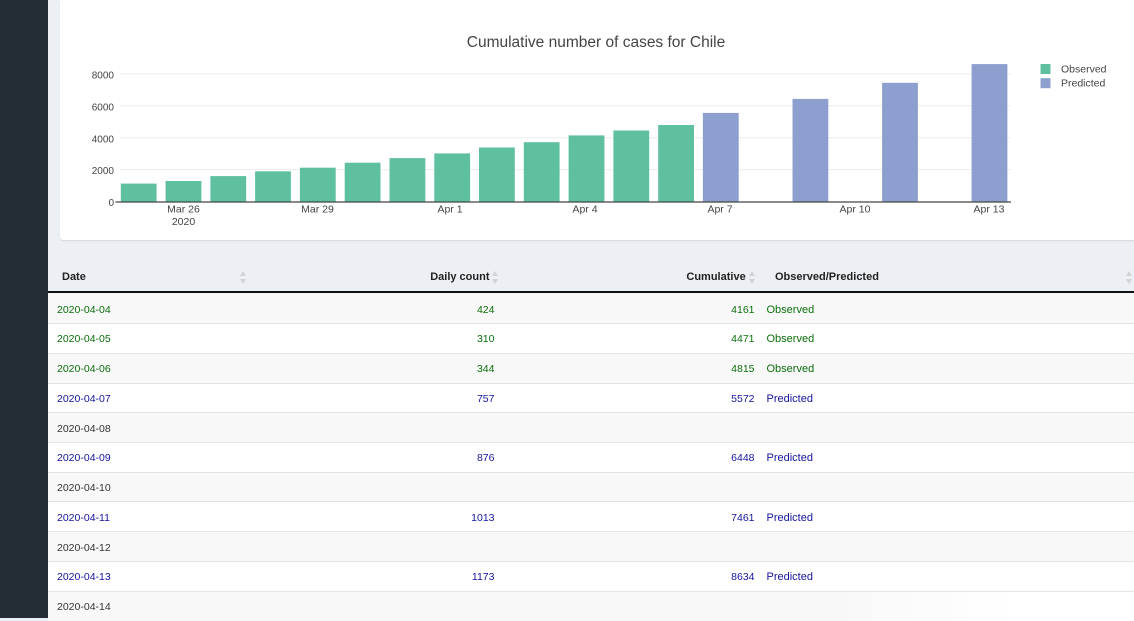 The width and height of the screenshot is (1134, 621). What do you see at coordinates (1084, 70) in the screenshot?
I see `svg-text: Observed` at bounding box center [1084, 70].